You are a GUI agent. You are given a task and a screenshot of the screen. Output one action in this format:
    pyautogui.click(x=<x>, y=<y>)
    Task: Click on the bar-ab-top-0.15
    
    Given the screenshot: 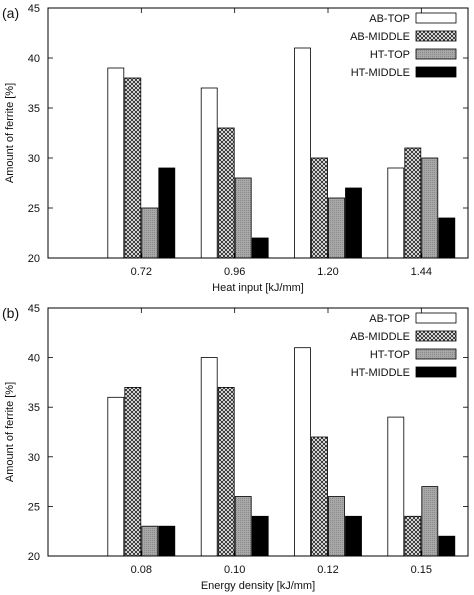 What is the action you would take?
    pyautogui.click(x=396, y=486)
    